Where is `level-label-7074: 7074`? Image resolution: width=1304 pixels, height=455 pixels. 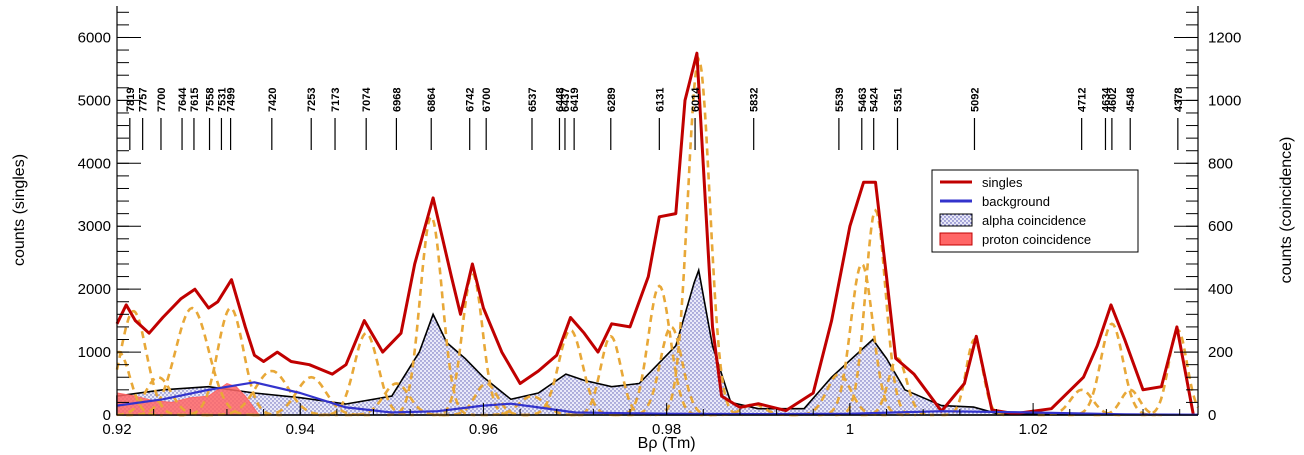 level-label-7074: 7074 is located at coordinates (367, 99).